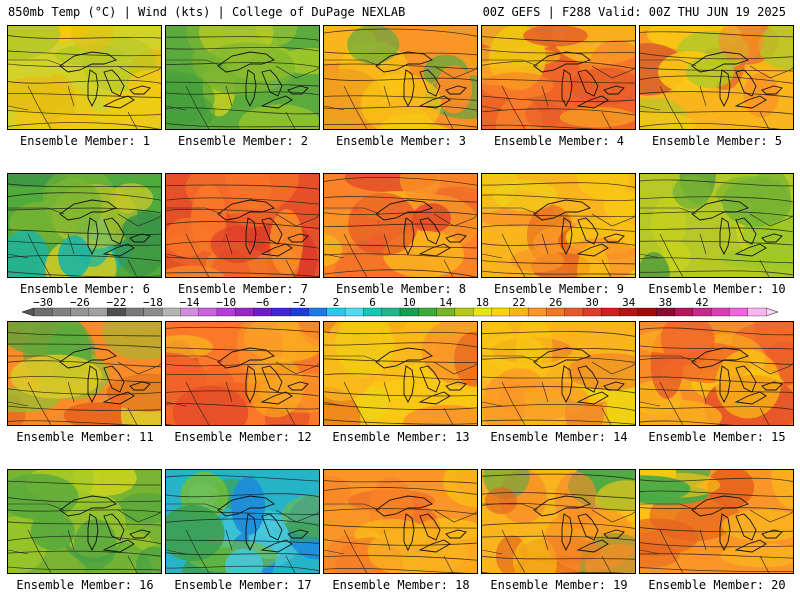 This screenshot has height=600, width=800. What do you see at coordinates (446, 303) in the screenshot?
I see `colorbar-tick-label: 14` at bounding box center [446, 303].